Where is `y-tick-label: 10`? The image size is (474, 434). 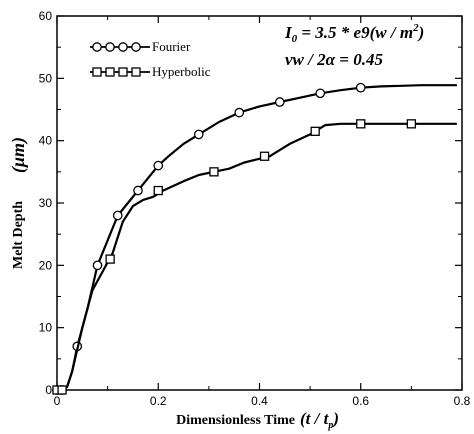 y-tick-label: 10 is located at coordinates (46, 328).